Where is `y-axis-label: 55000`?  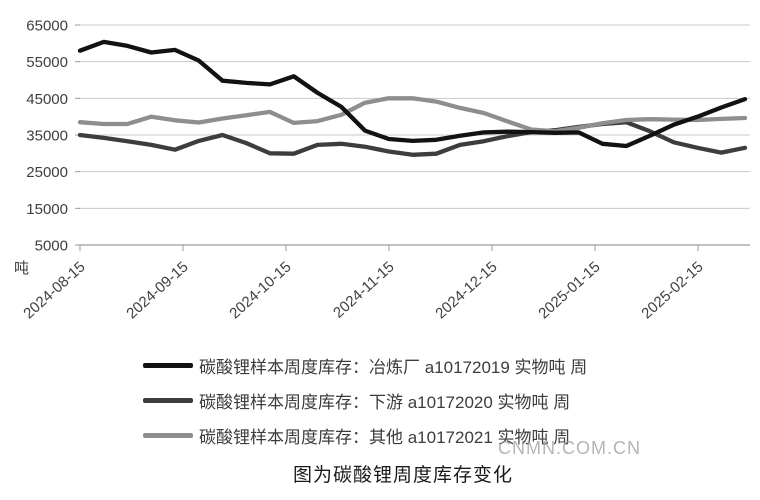 y-axis-label: 55000 is located at coordinates (47, 62).